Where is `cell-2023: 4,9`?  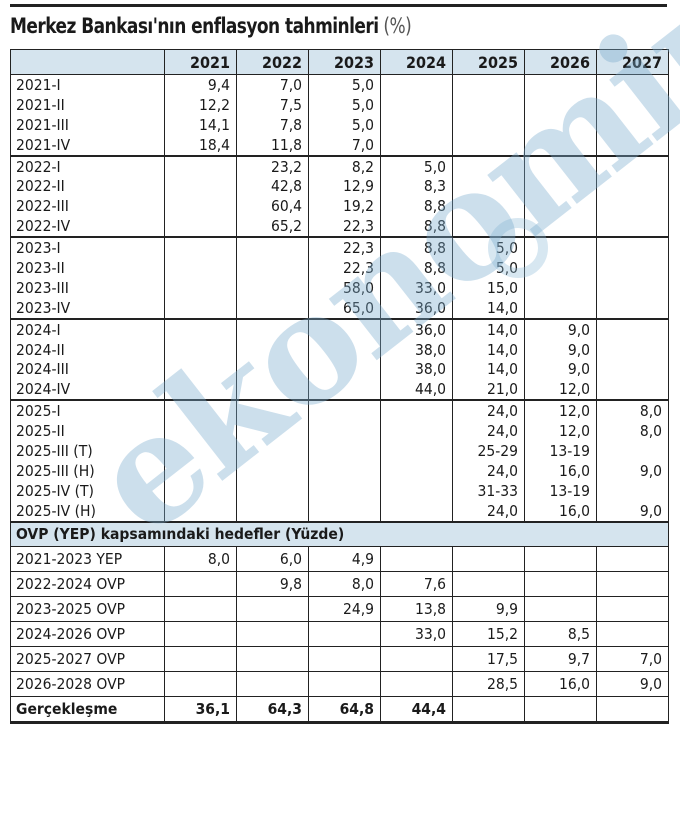 cell-2023: 4,9 is located at coordinates (344, 558).